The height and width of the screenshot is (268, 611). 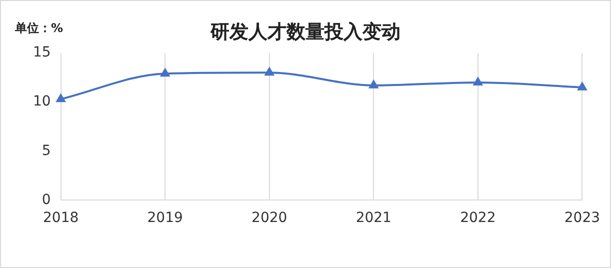 I want to click on x-tick-label: 2021, so click(x=374, y=218).